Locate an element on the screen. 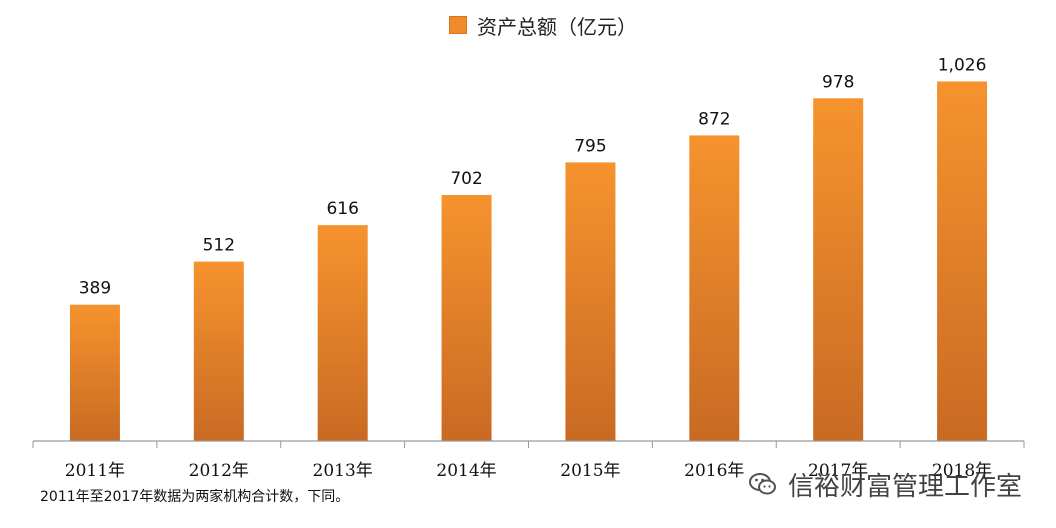 The height and width of the screenshot is (528, 1056). bar-2013年 is located at coordinates (342, 333).